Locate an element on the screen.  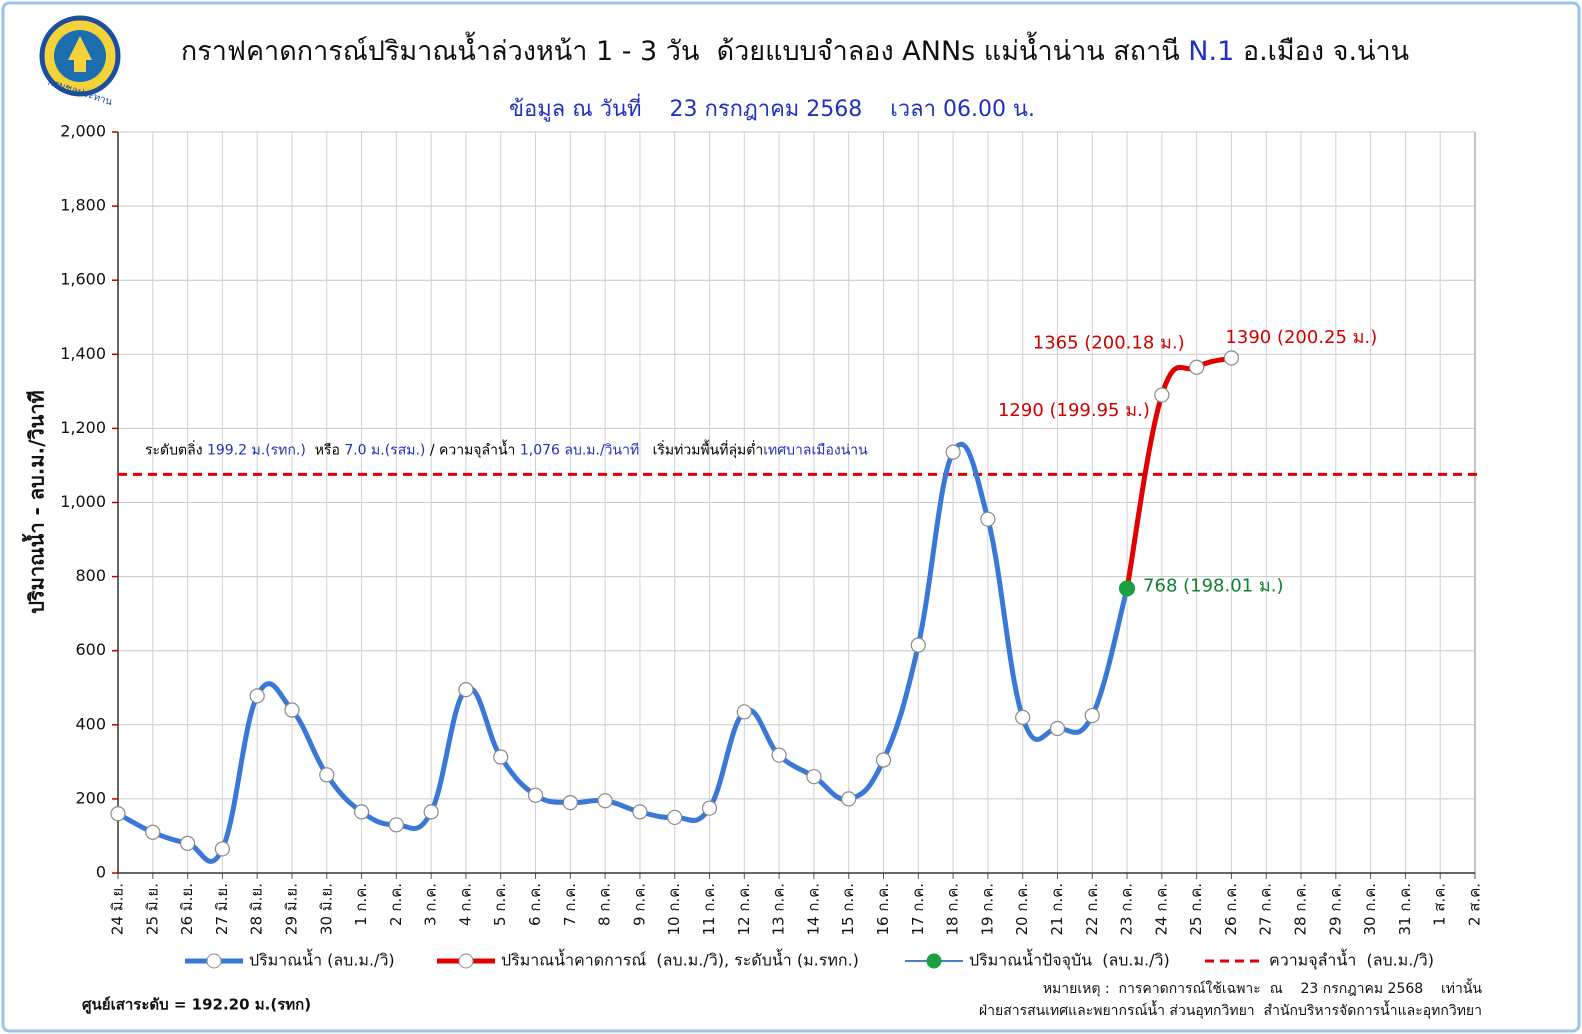
x-tick-label: 24 มิ.ย. is located at coordinates (118, 909).